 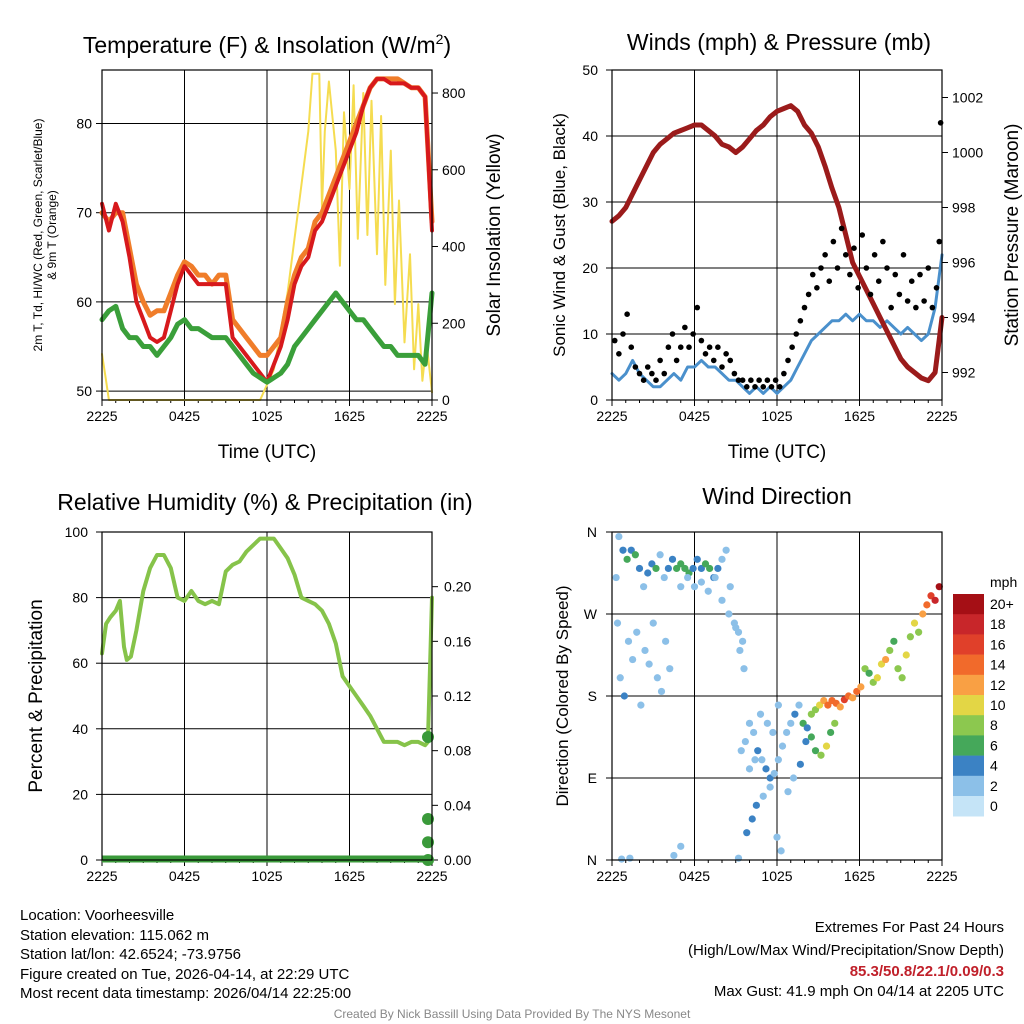 I want to click on rh-y2-tick-label: 0.04, so click(x=457, y=805).